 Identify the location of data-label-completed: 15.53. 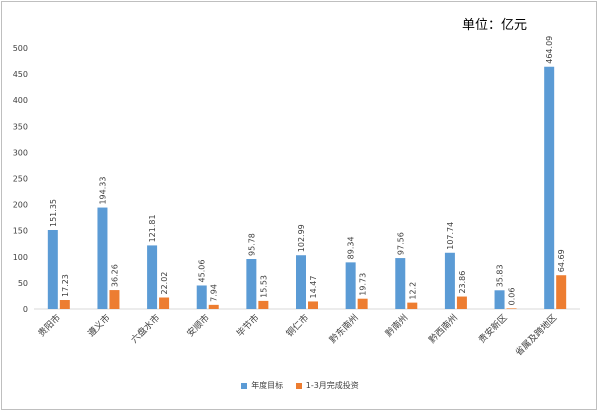
(263, 286).